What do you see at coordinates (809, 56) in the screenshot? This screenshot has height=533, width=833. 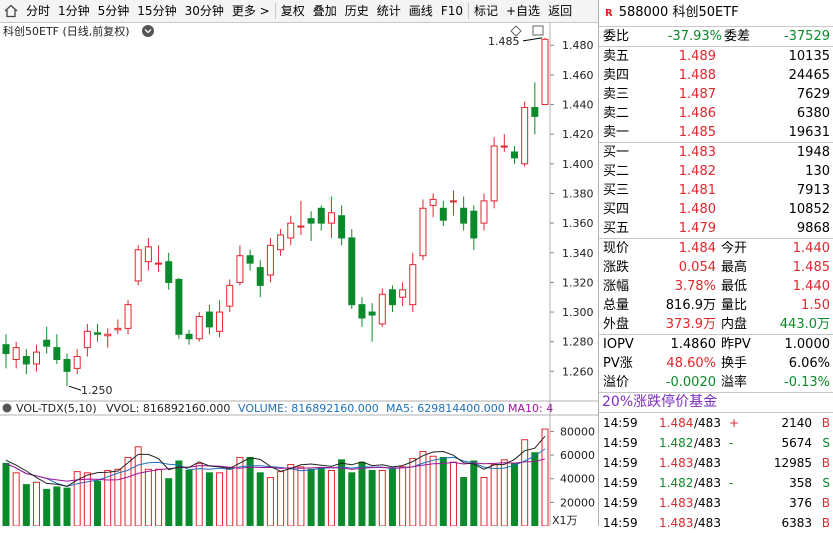 I see `order-qty: 10135` at bounding box center [809, 56].